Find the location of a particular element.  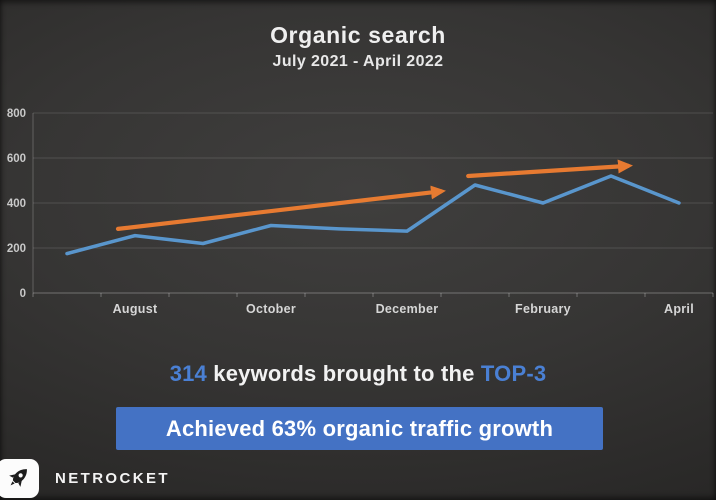

netrocket-wordmark: NETROCKET is located at coordinates (112, 478).